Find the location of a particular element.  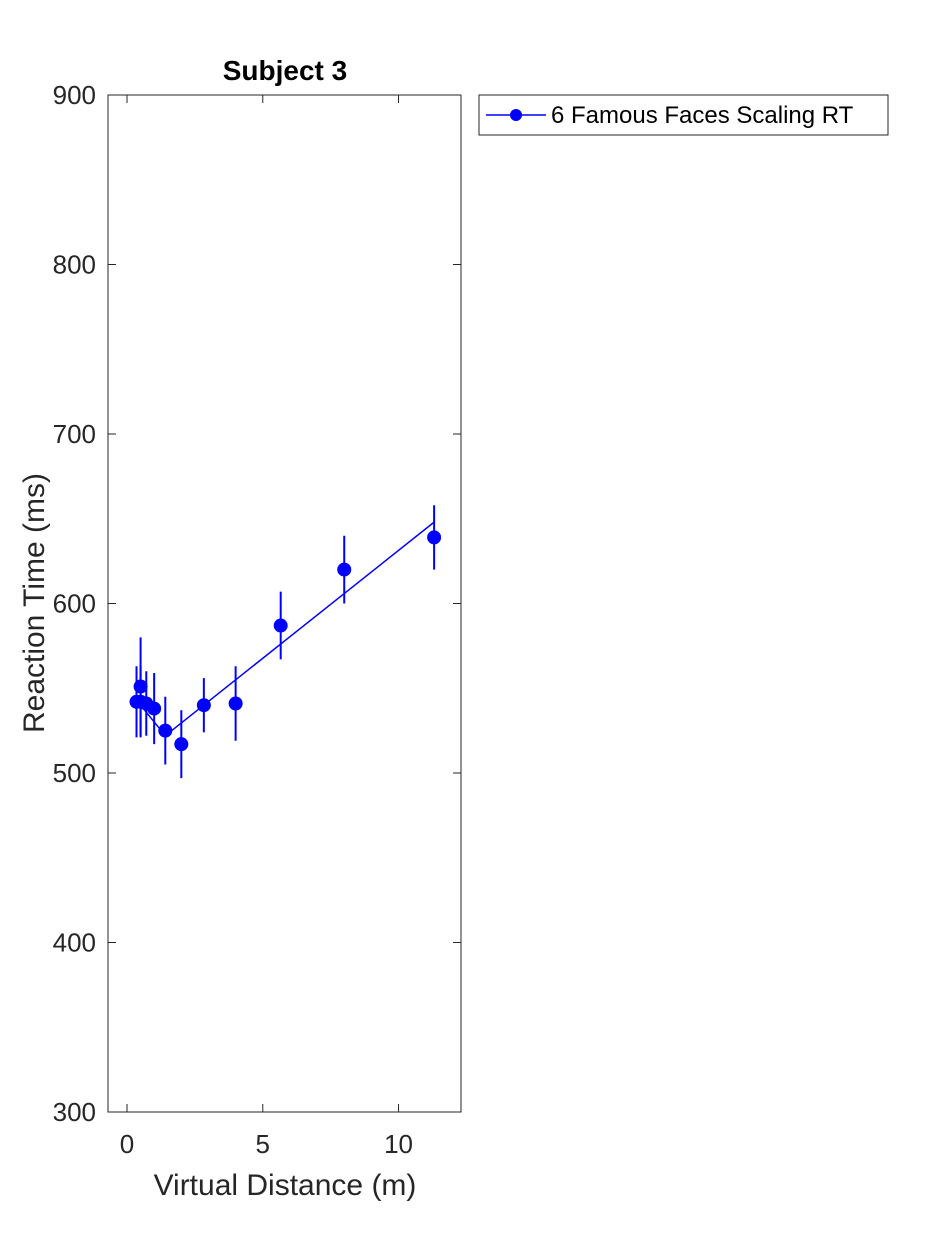

chart-title: Subject 3 is located at coordinates (285, 70).